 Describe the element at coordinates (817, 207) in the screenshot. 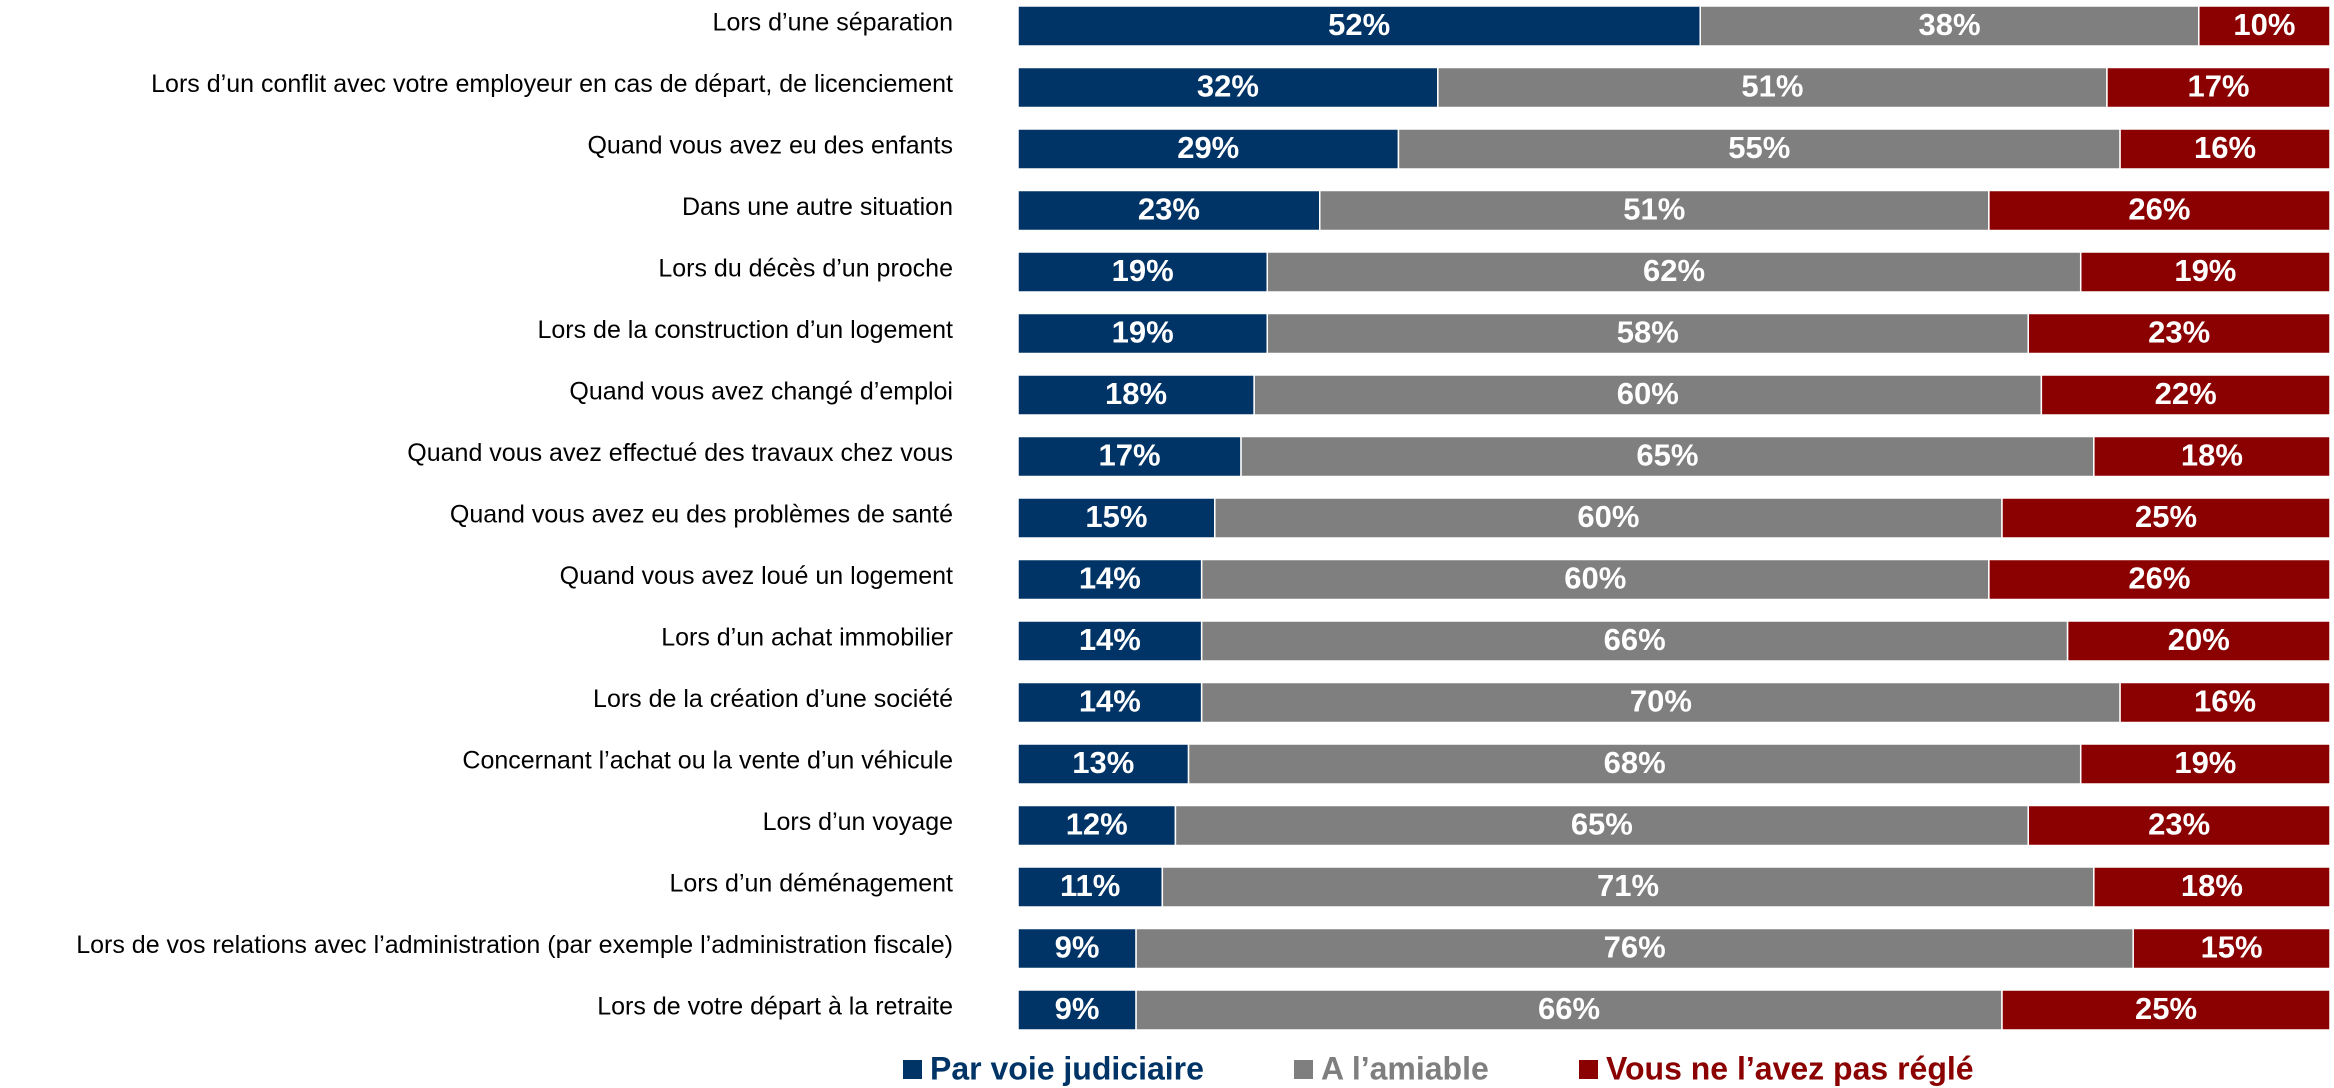

I see `category-label: Dans une autre situation` at that location.